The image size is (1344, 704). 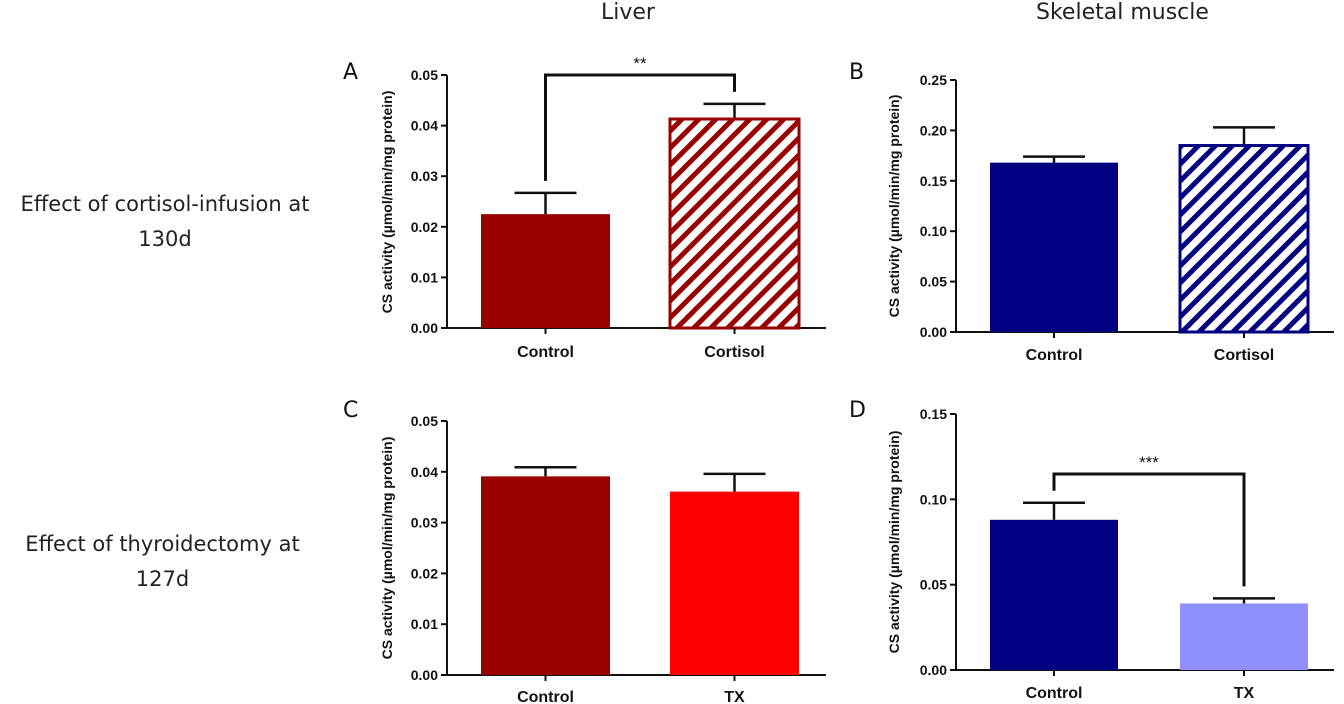 I want to click on row-label-line2: 127d, so click(x=162, y=579).